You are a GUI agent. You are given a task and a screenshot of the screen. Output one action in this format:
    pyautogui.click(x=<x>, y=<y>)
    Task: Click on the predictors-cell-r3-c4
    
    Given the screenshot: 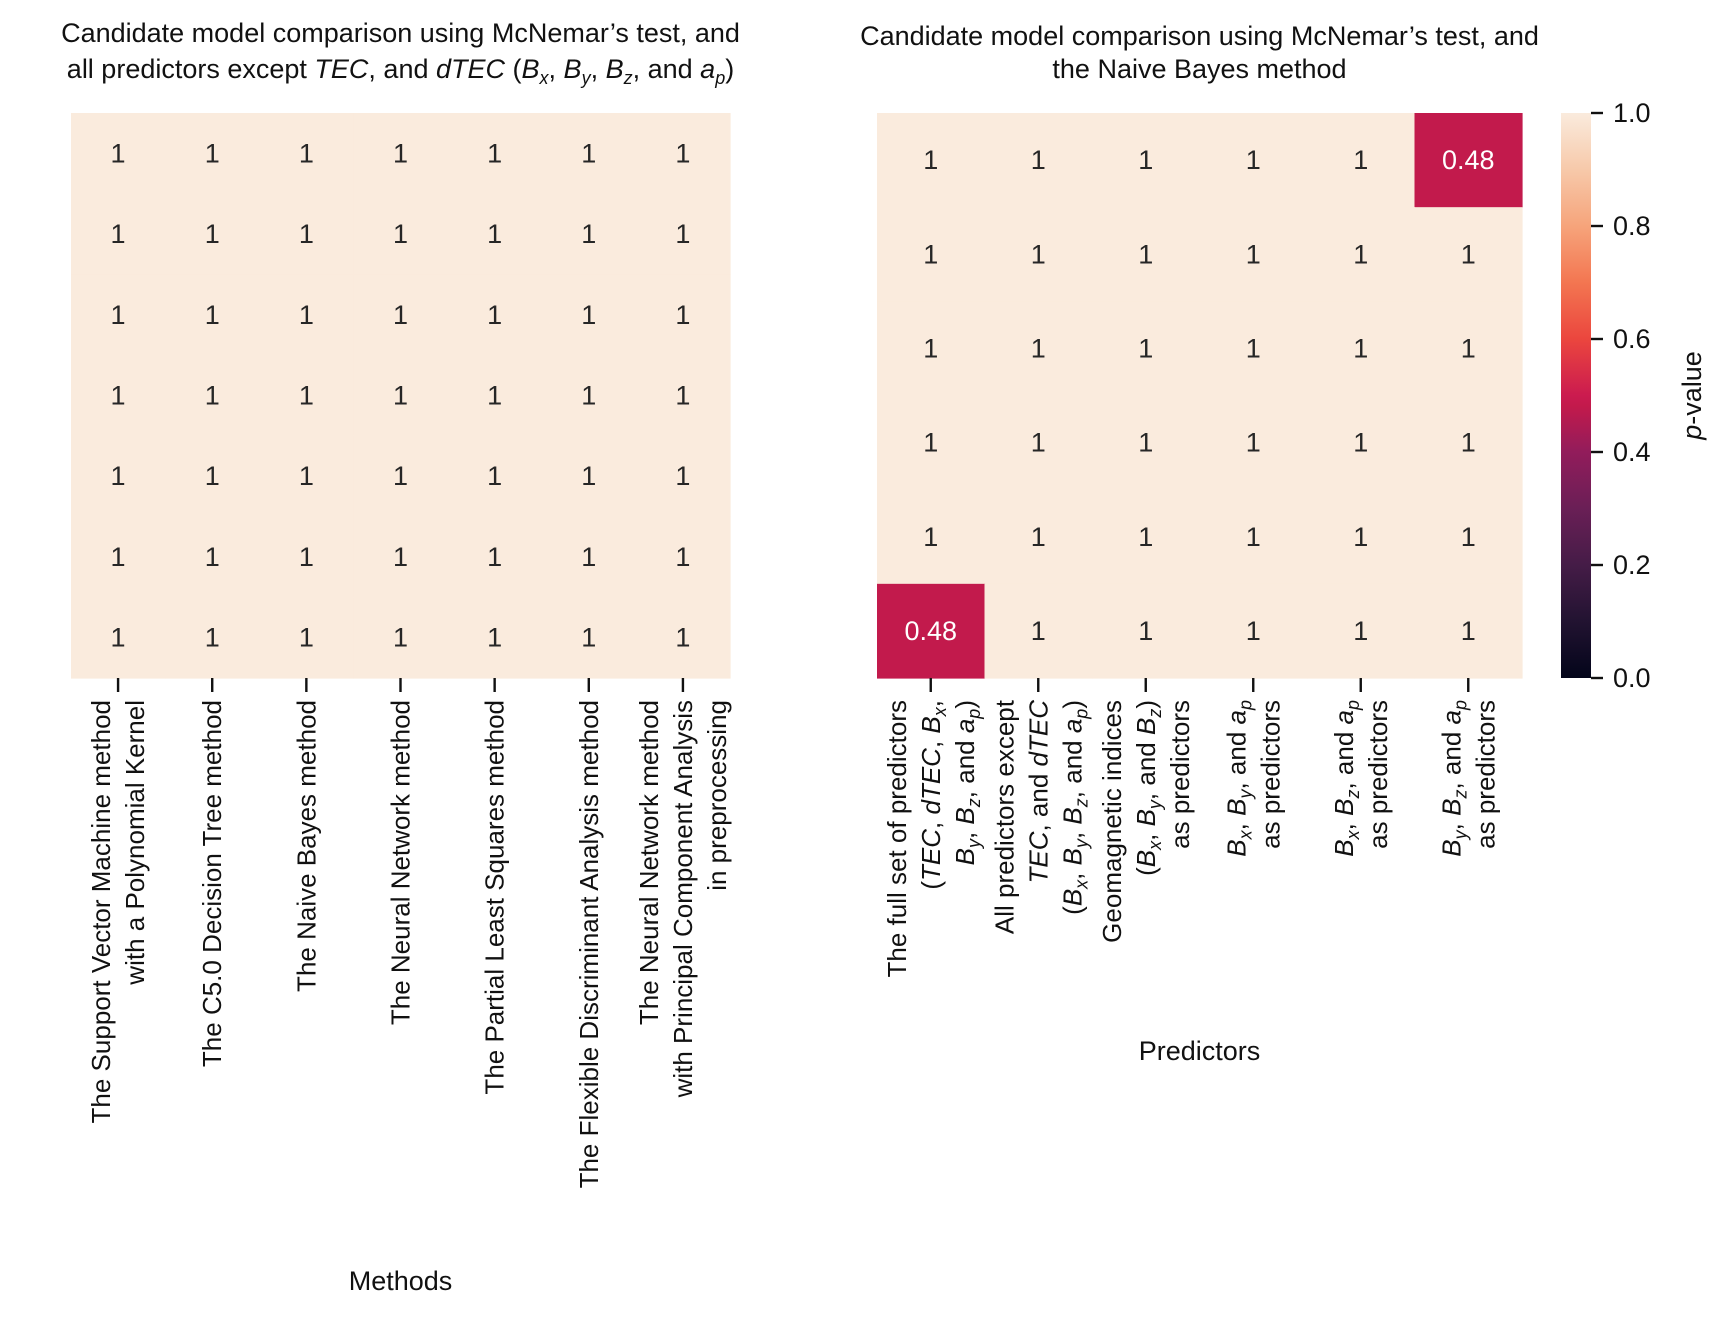 What is the action you would take?
    pyautogui.click(x=1361, y=443)
    